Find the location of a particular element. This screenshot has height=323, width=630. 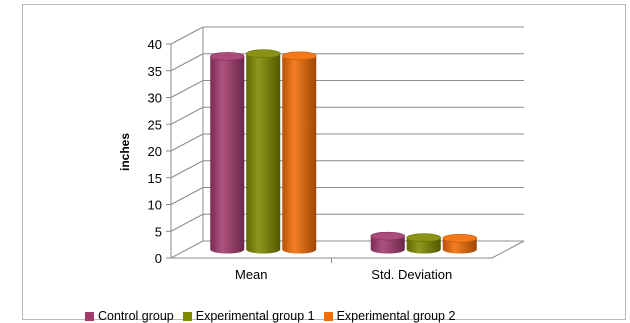

legend-item: Experimental group 1 is located at coordinates (248, 316).